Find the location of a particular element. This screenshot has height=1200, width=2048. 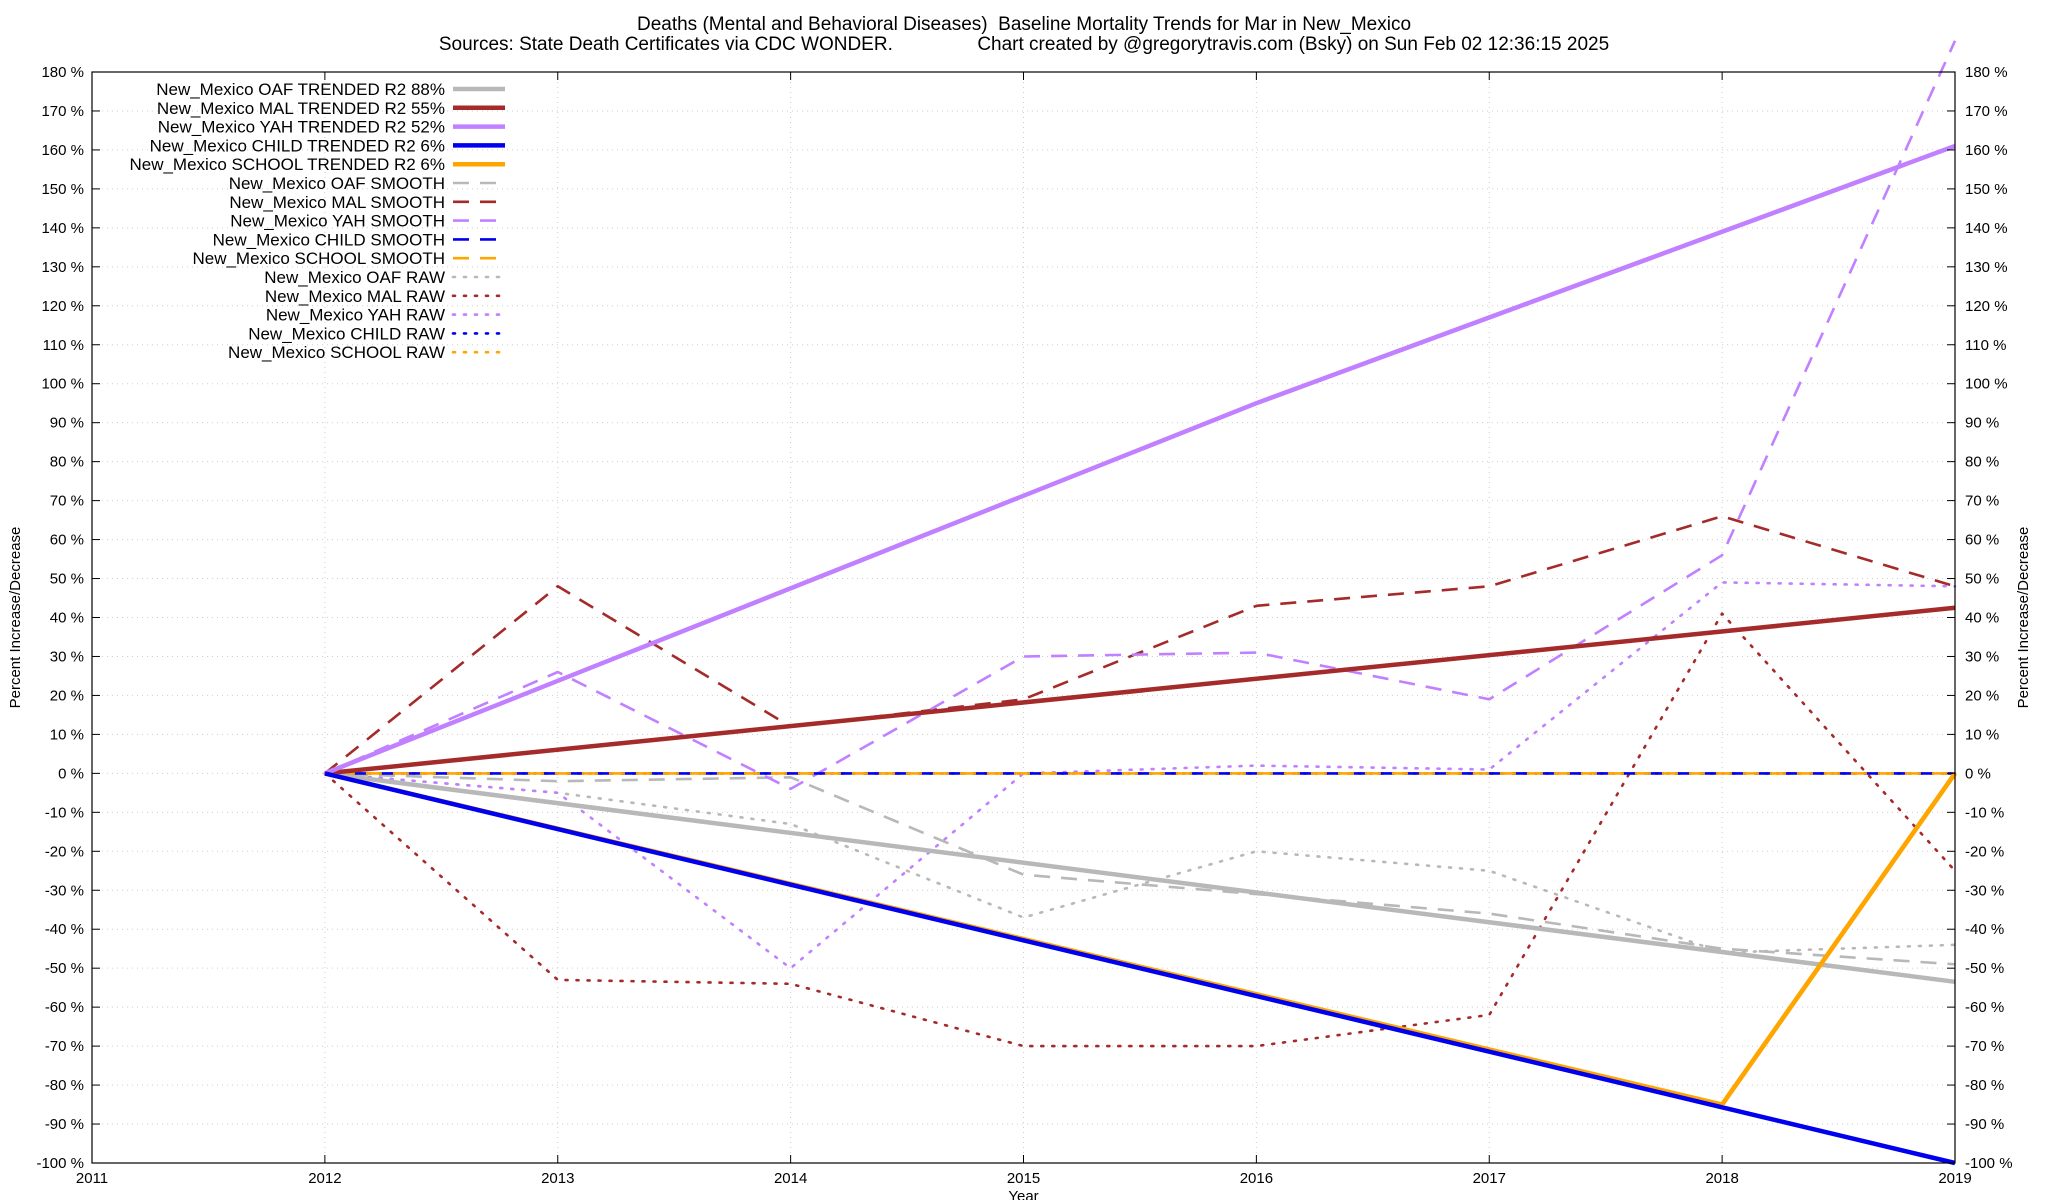

y-tick-label: -90 % is located at coordinates (64, 1124).